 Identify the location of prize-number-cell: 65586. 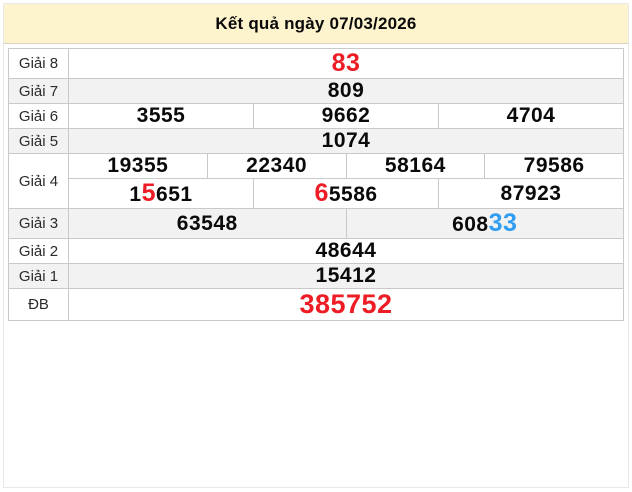
(345, 193).